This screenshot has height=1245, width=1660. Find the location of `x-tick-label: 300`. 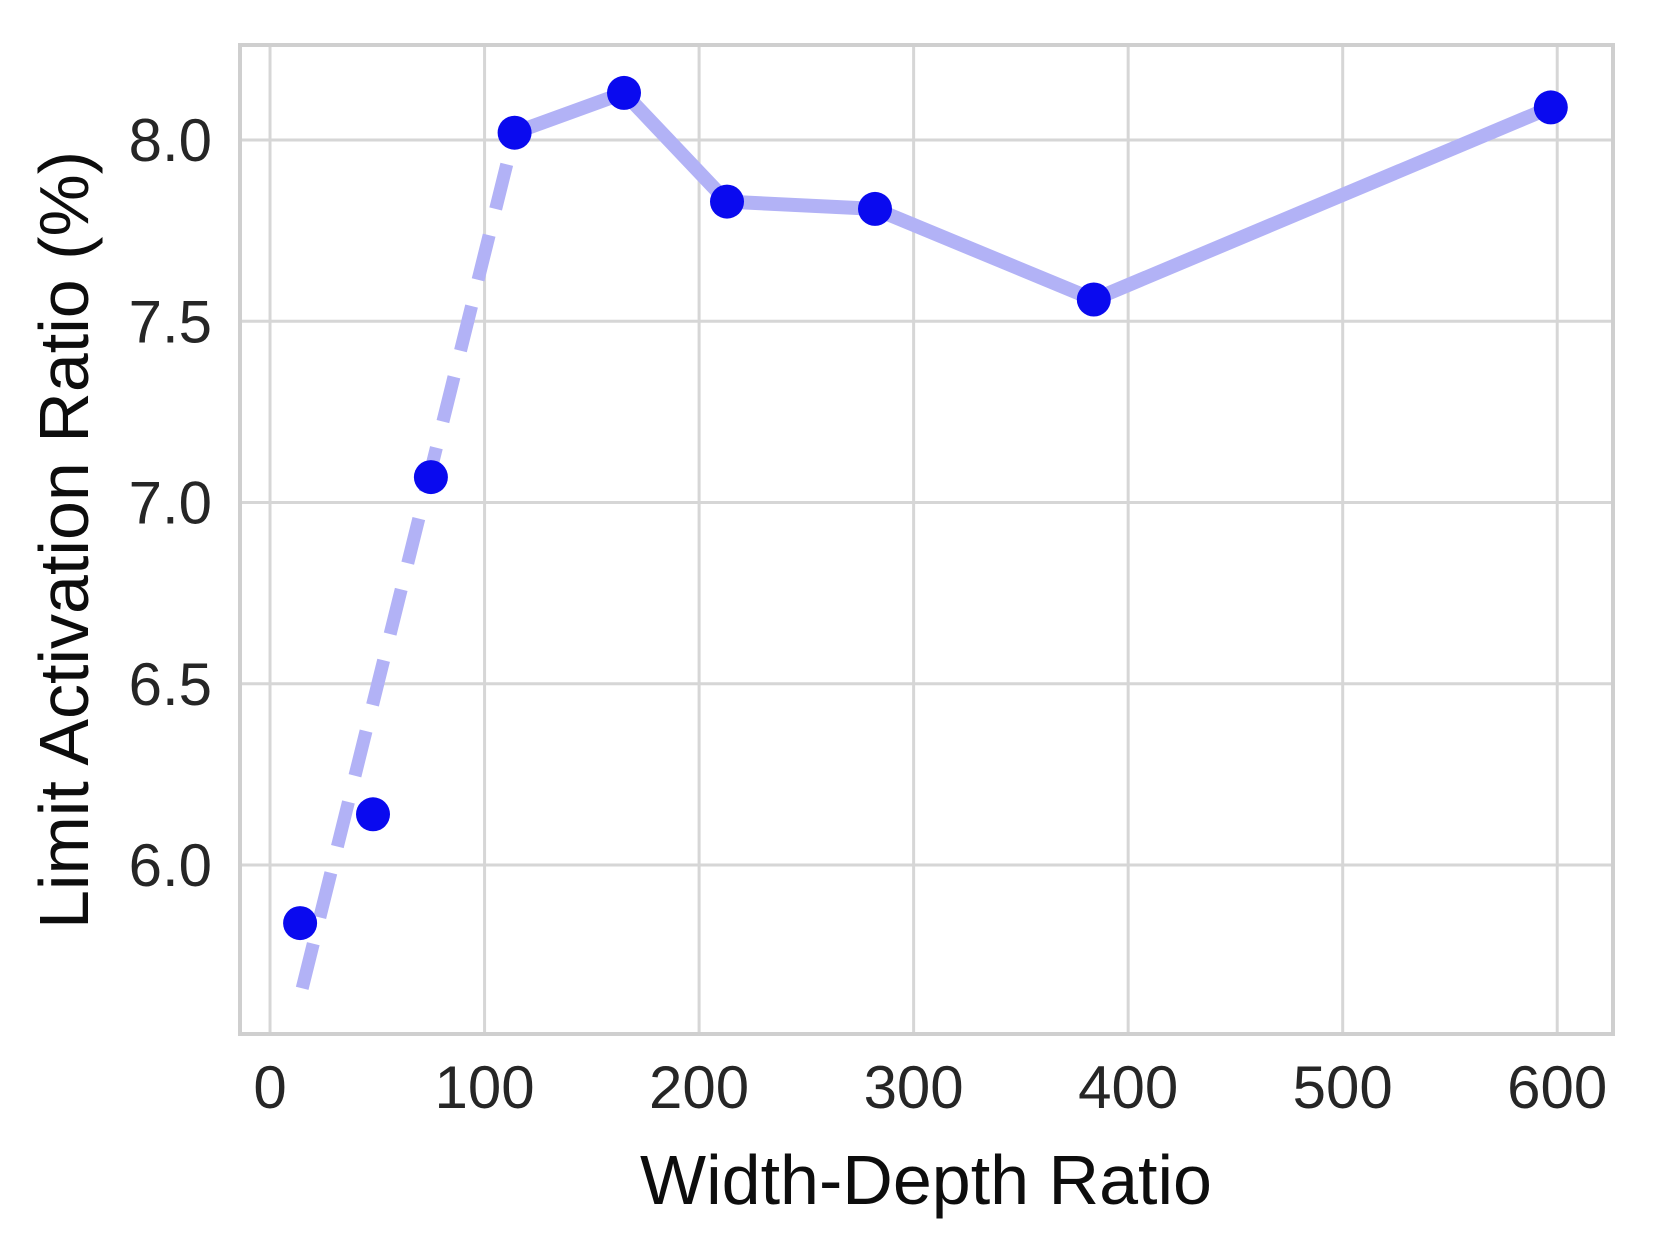

x-tick-label: 300 is located at coordinates (914, 1087).